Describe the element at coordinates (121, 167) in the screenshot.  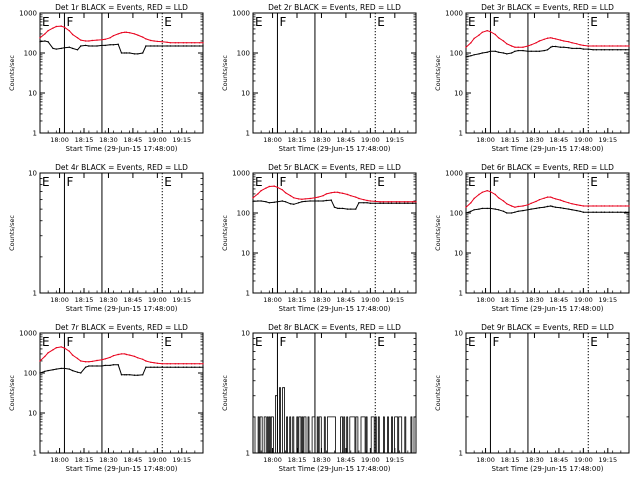
I see `panel-title: Det 4r BLACK = Events, RED = LLD` at that location.